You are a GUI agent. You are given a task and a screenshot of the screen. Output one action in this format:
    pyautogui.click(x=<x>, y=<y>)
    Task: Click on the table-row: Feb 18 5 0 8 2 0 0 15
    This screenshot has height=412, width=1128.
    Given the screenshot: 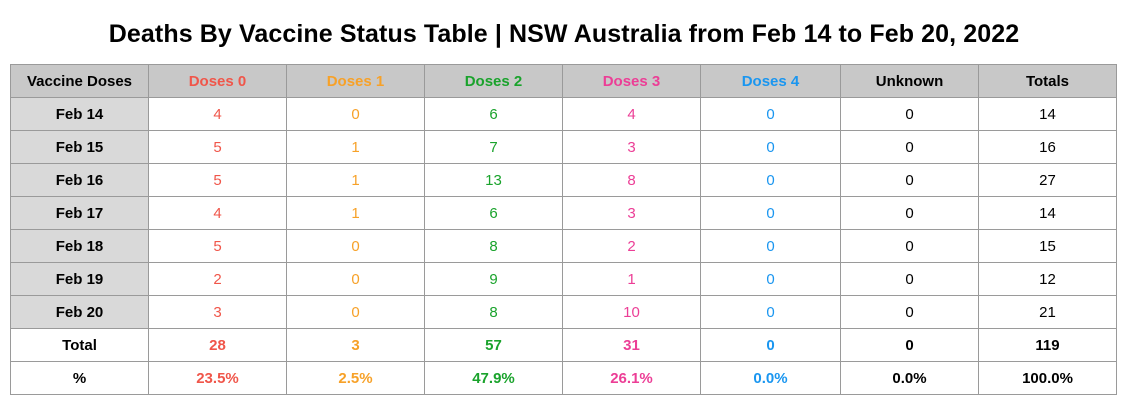 What is the action you would take?
    pyautogui.click(x=563, y=246)
    